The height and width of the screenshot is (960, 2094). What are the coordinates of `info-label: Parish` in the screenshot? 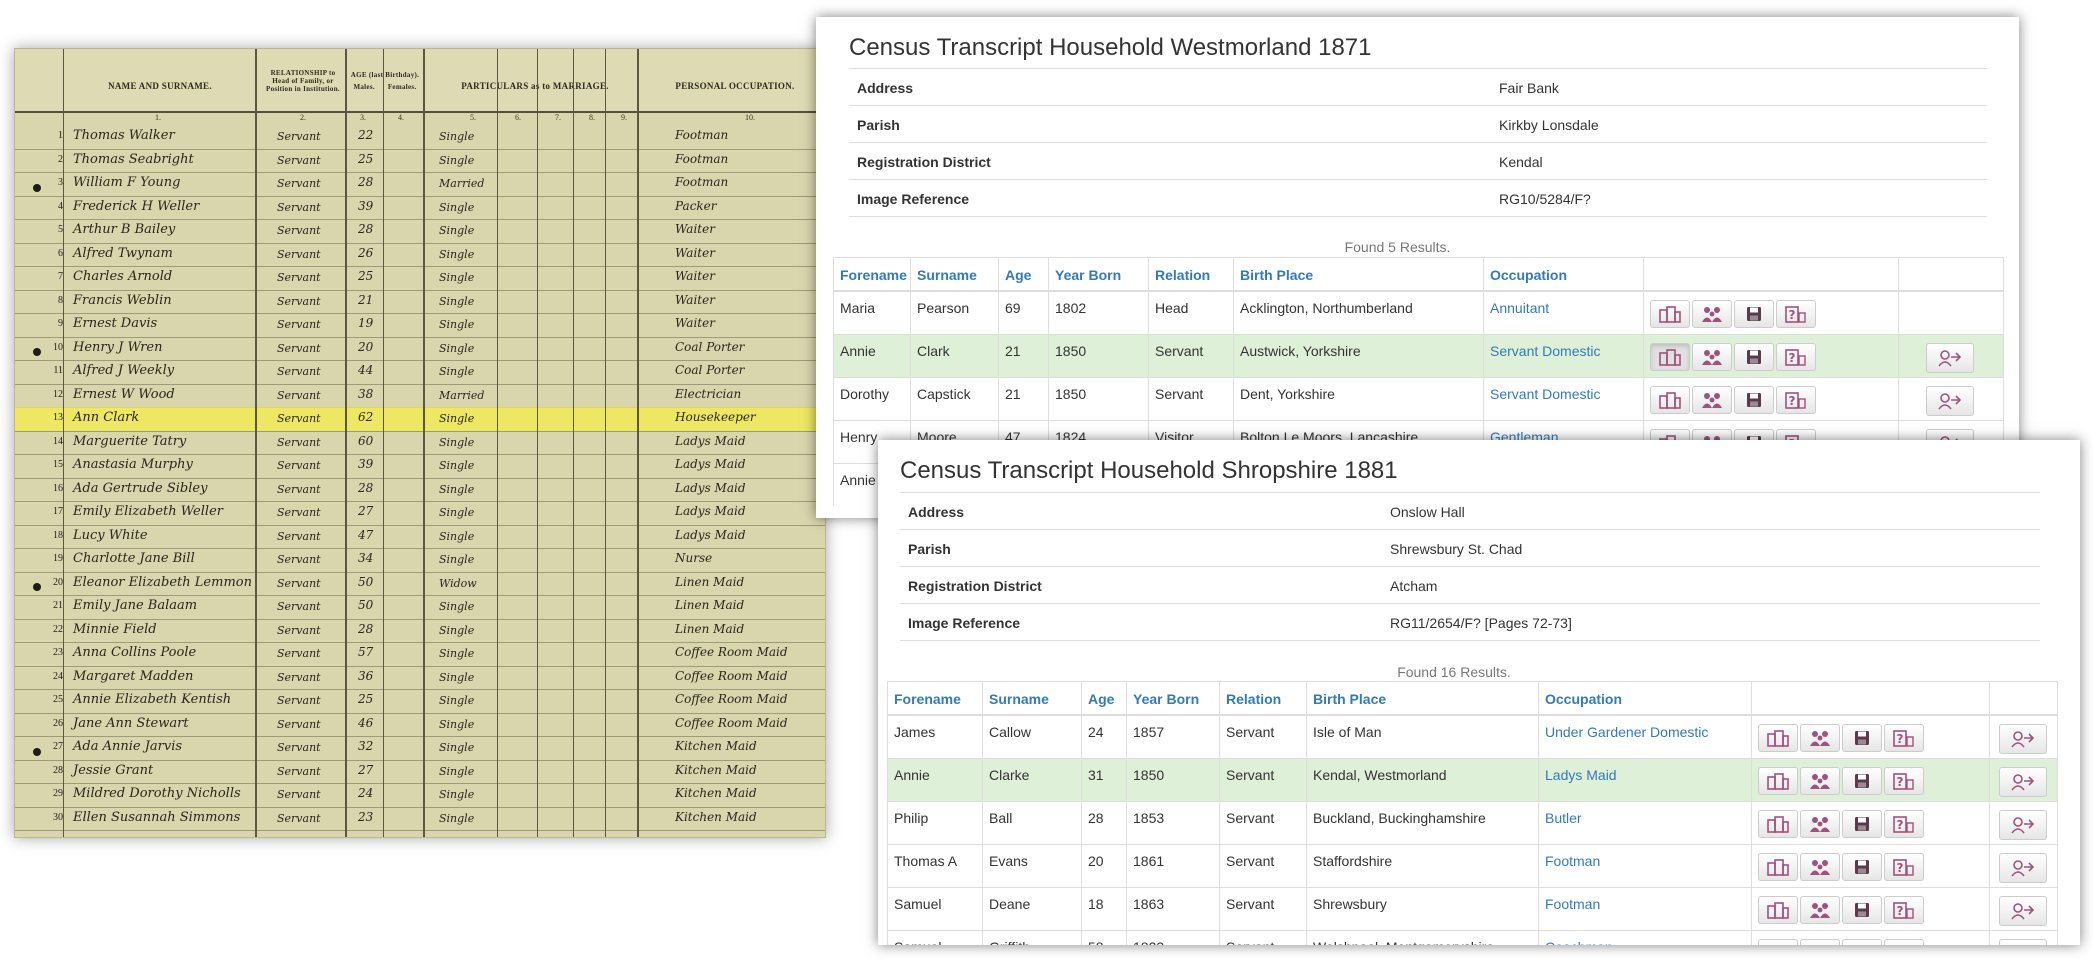 It's located at (929, 549).